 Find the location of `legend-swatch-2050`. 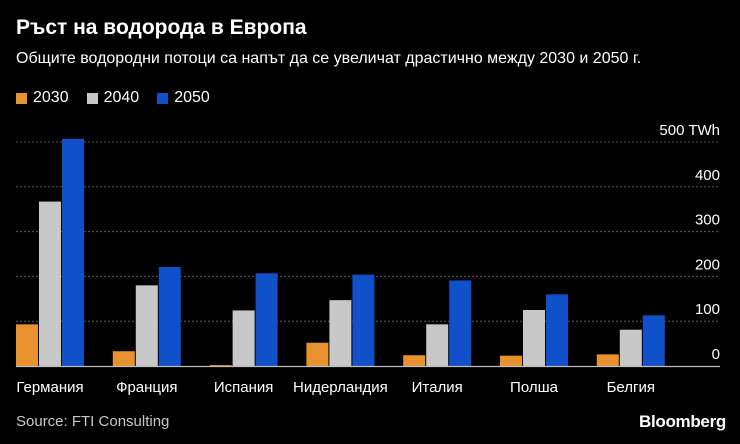

legend-swatch-2050 is located at coordinates (163, 98).